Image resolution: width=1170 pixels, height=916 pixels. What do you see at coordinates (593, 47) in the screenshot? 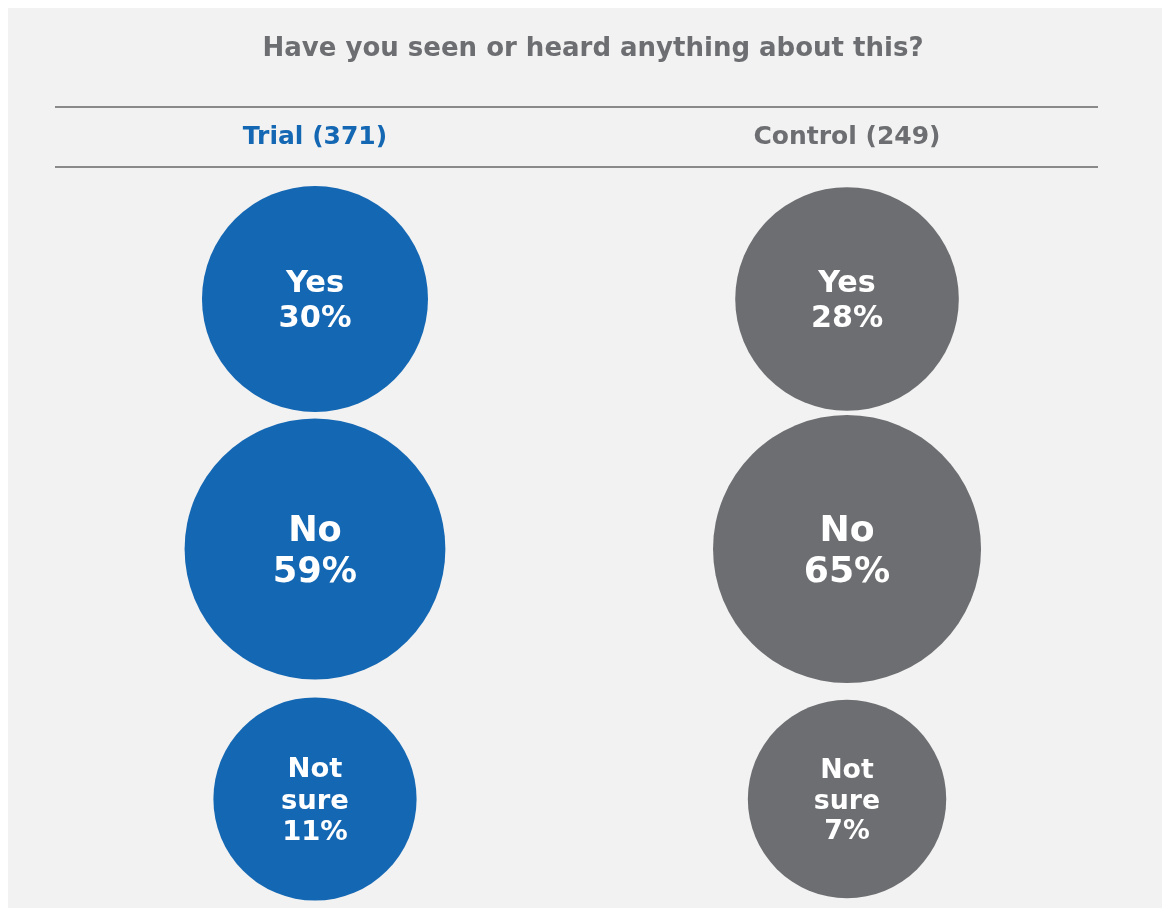
I see `text: Have you seen or heard anything about this?` at bounding box center [593, 47].